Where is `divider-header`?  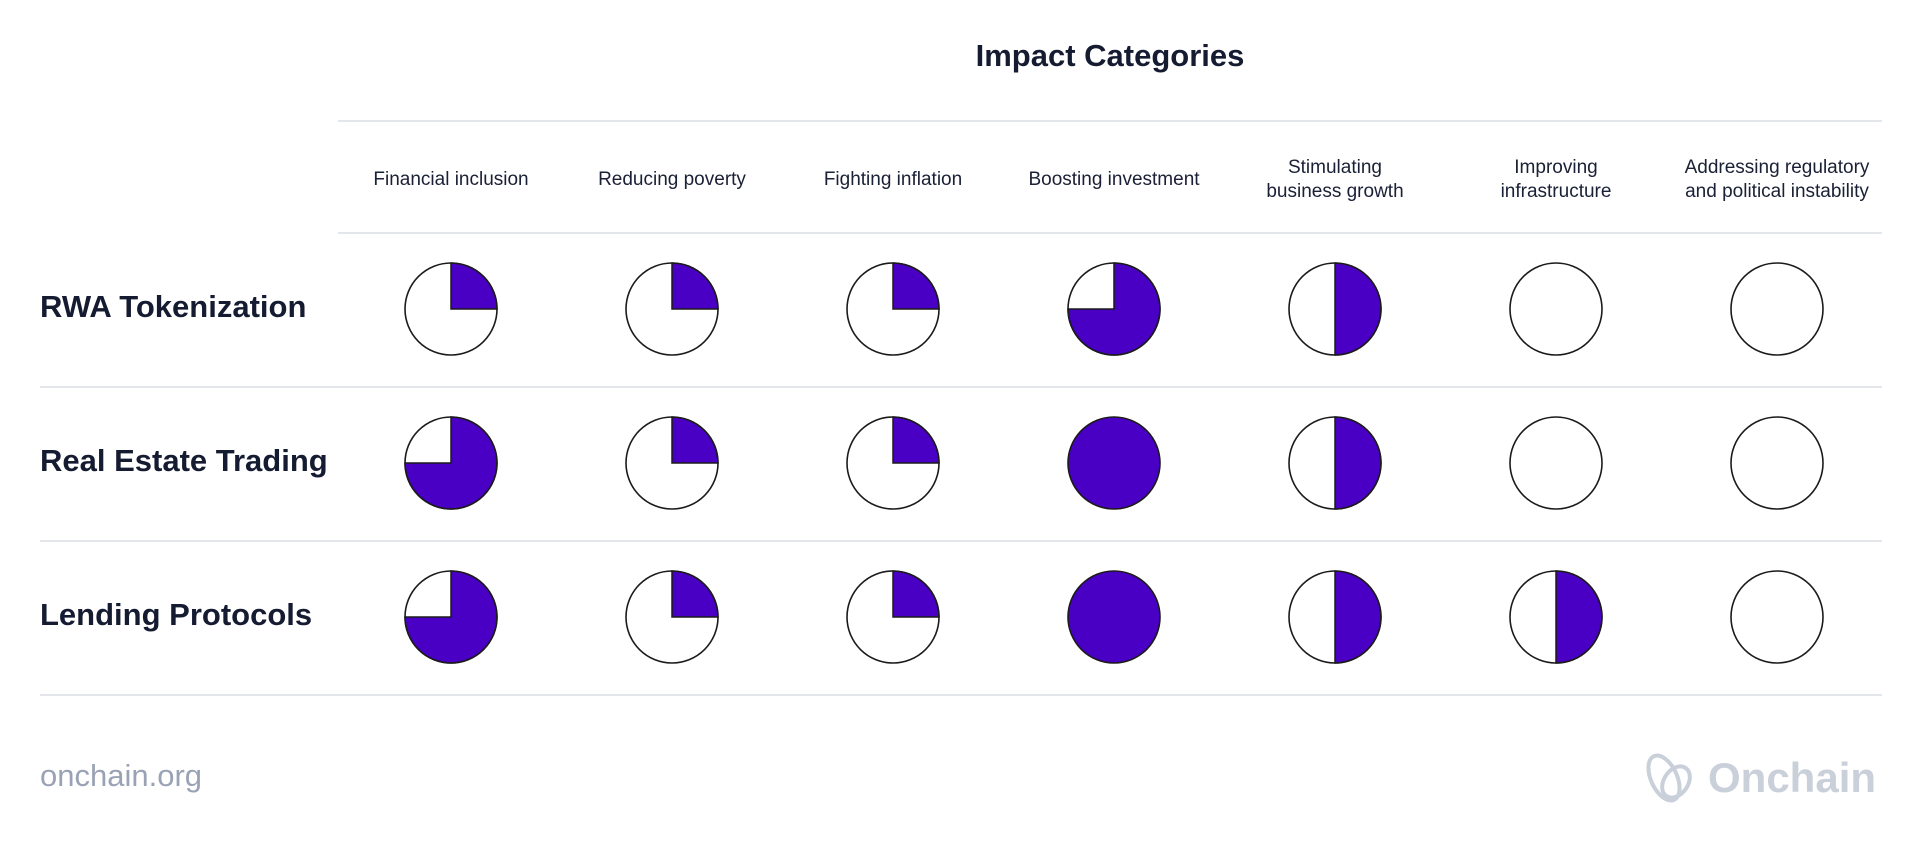 divider-header is located at coordinates (1110, 233).